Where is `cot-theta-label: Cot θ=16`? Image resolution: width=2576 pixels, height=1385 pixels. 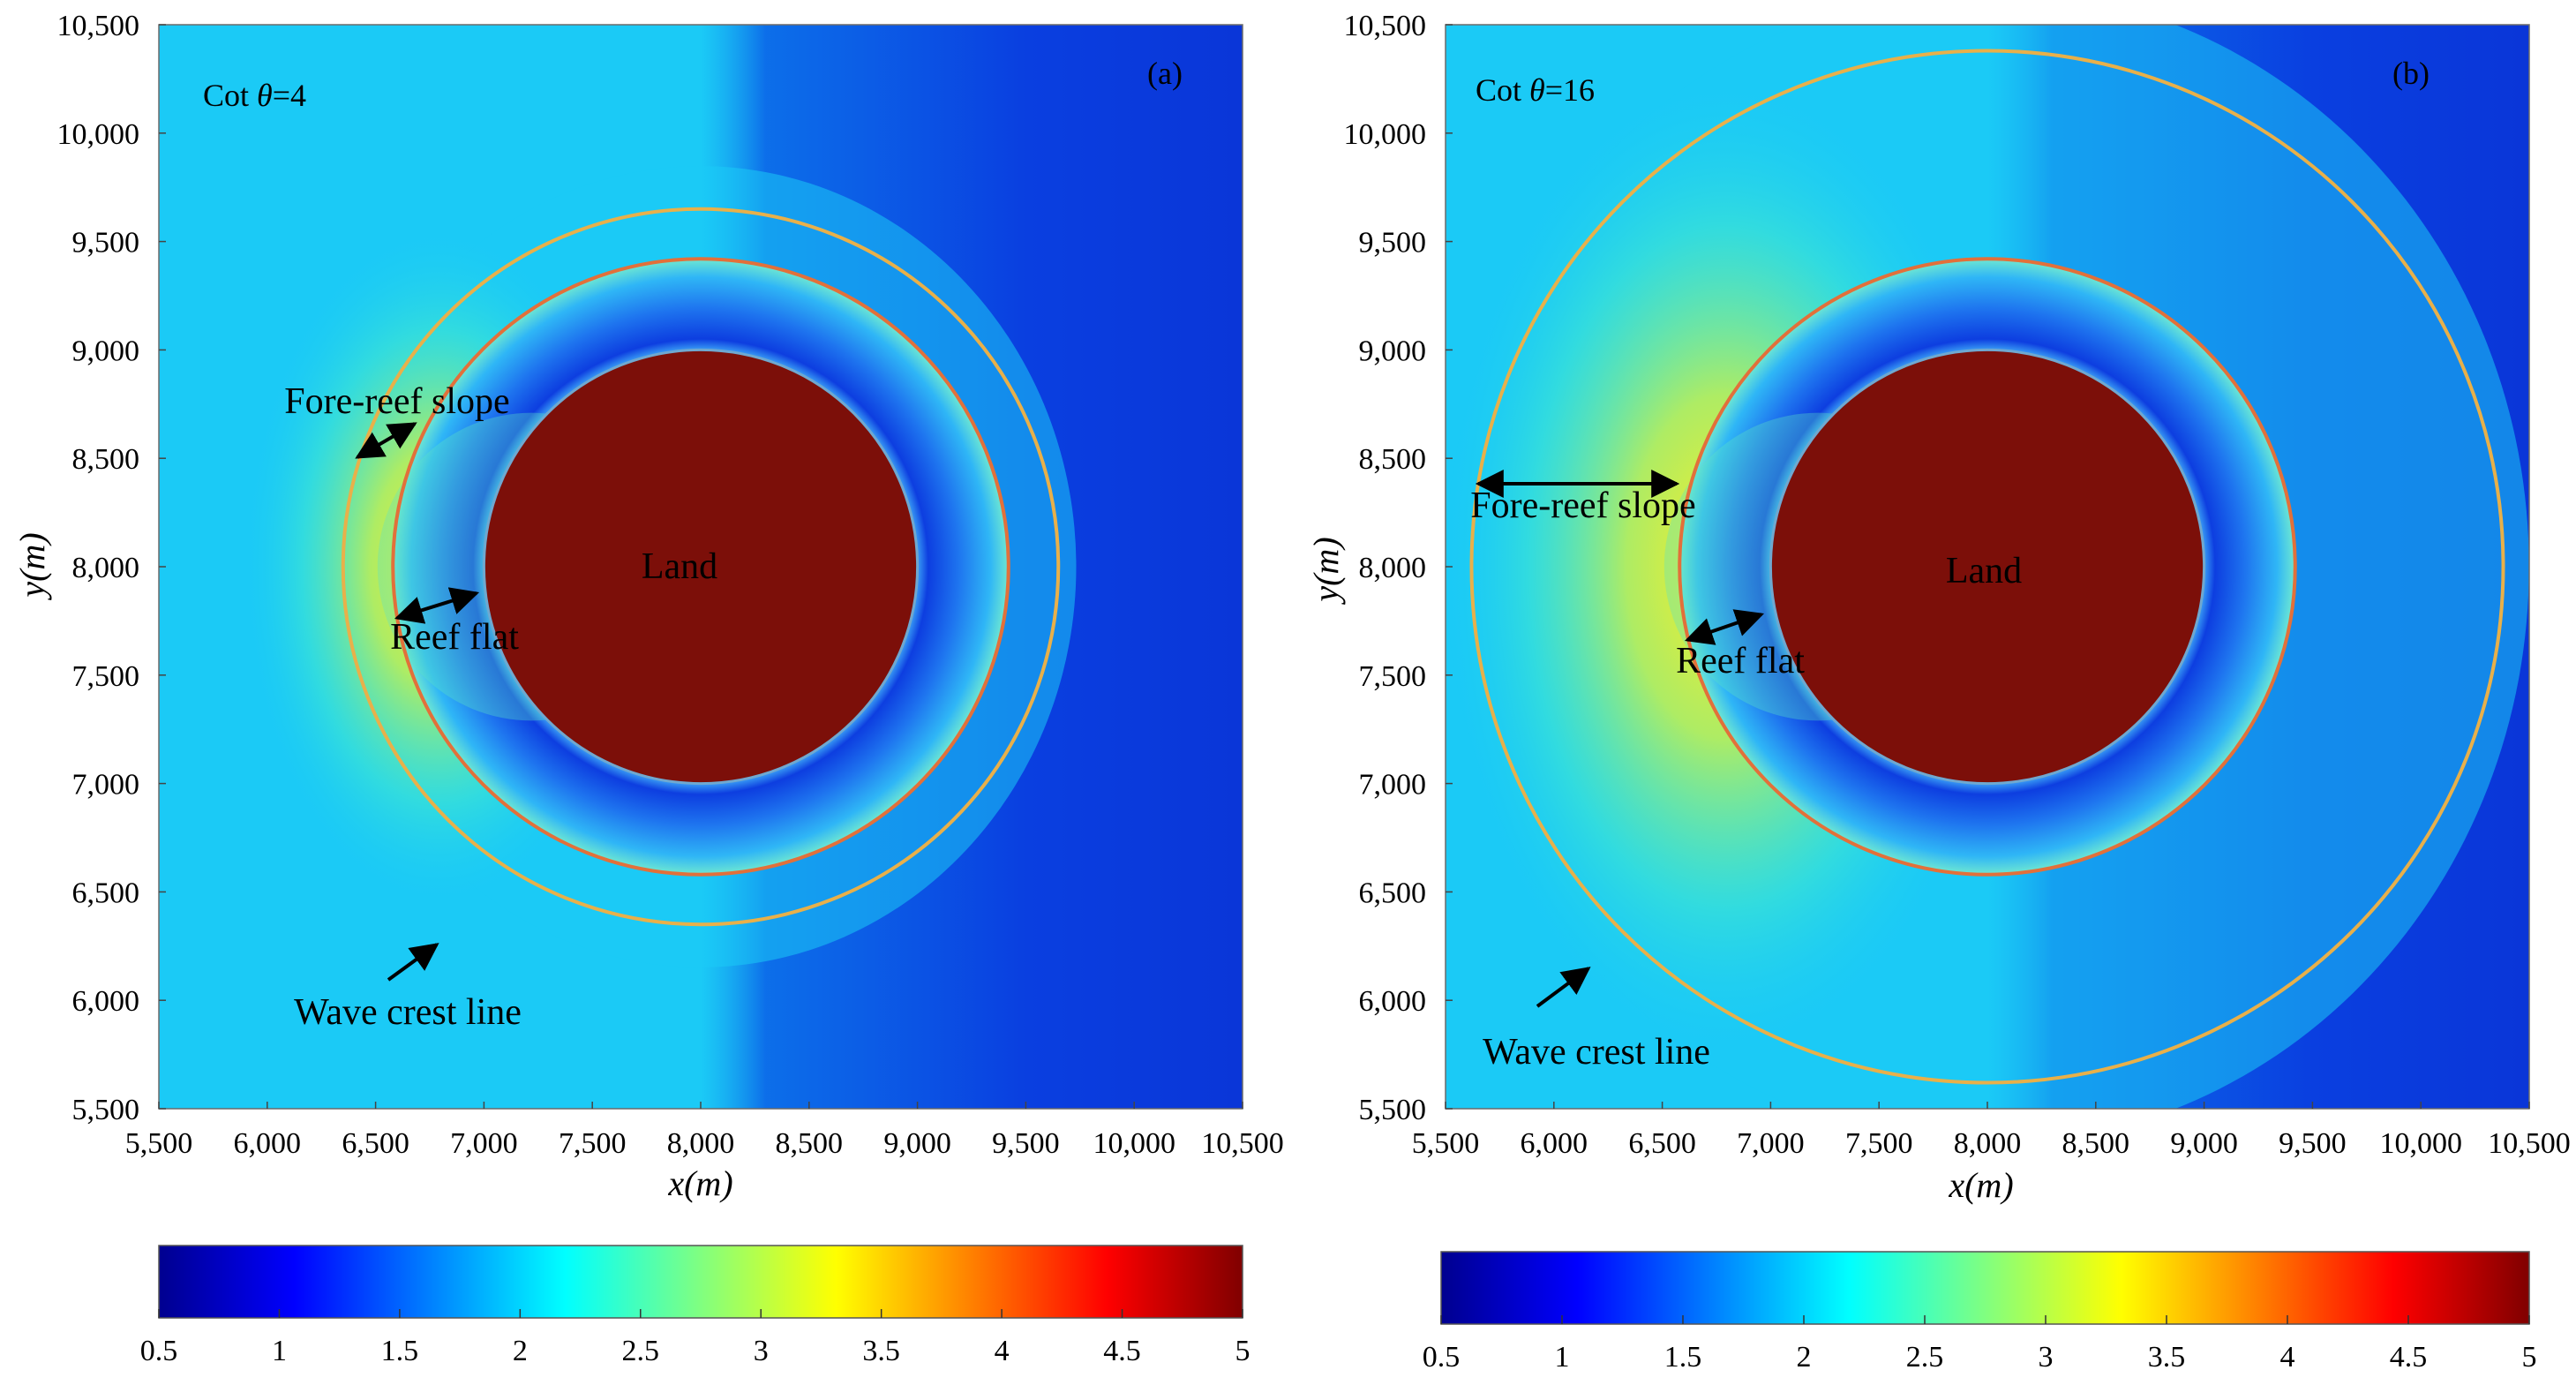 cot-theta-label: Cot θ=16 is located at coordinates (1535, 90).